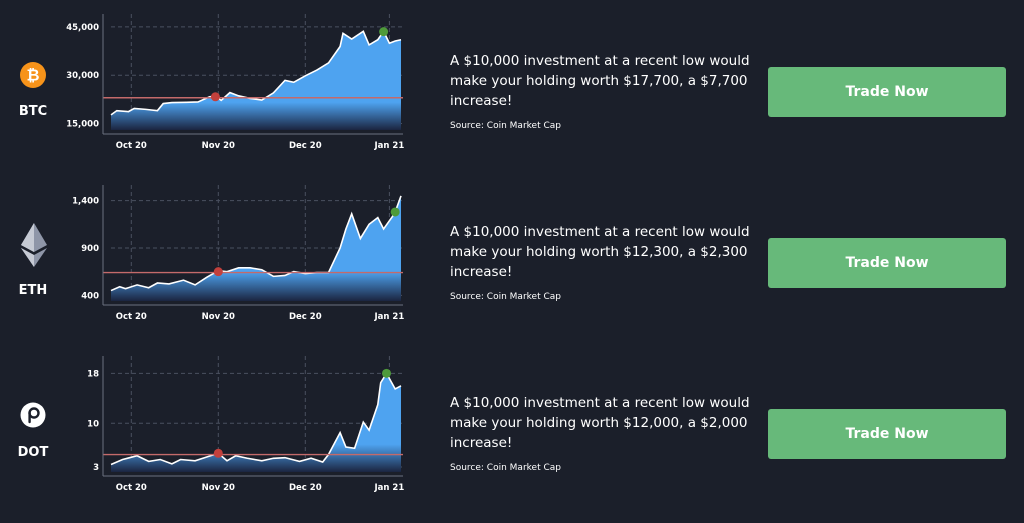 This screenshot has width=1024, height=523. I want to click on ethereum-icon, so click(34, 245).